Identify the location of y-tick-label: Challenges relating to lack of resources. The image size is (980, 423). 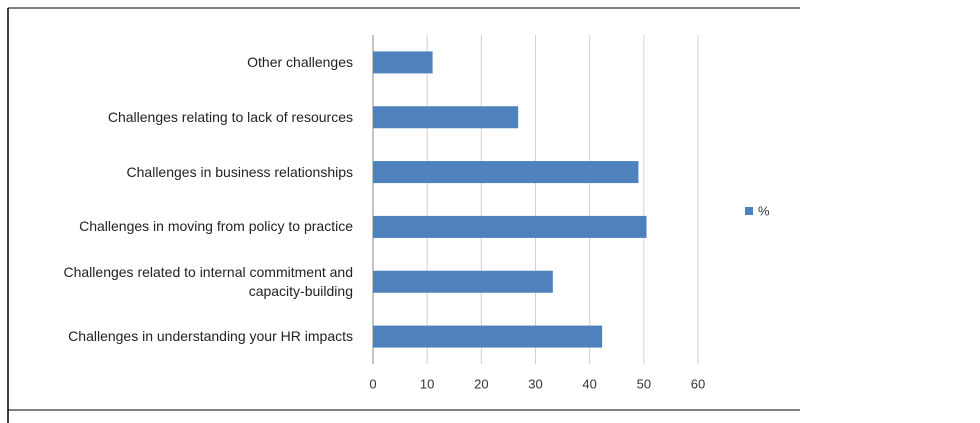
(230, 116).